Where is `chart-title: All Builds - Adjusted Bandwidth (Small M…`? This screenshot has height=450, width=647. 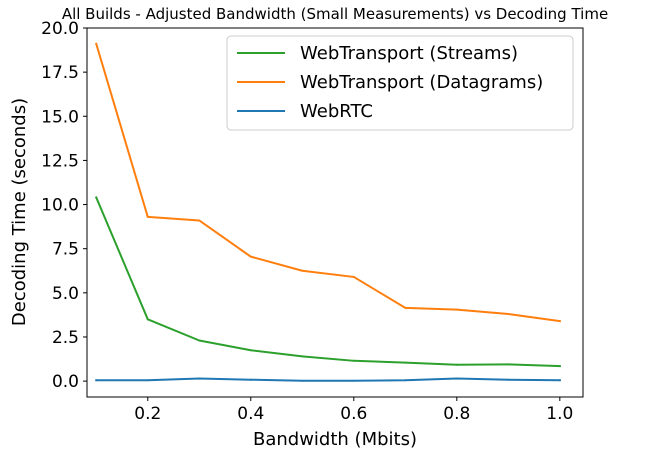
chart-title: All Builds - Adjusted Bandwidth (Small M… is located at coordinates (335, 14).